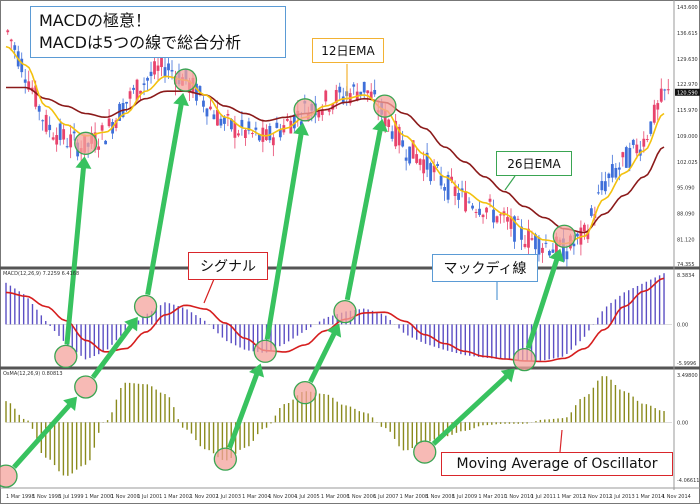 The image size is (700, 504). Describe the element at coordinates (686, 215) in the screenshot. I see `y-tick-label: 88.090` at that location.